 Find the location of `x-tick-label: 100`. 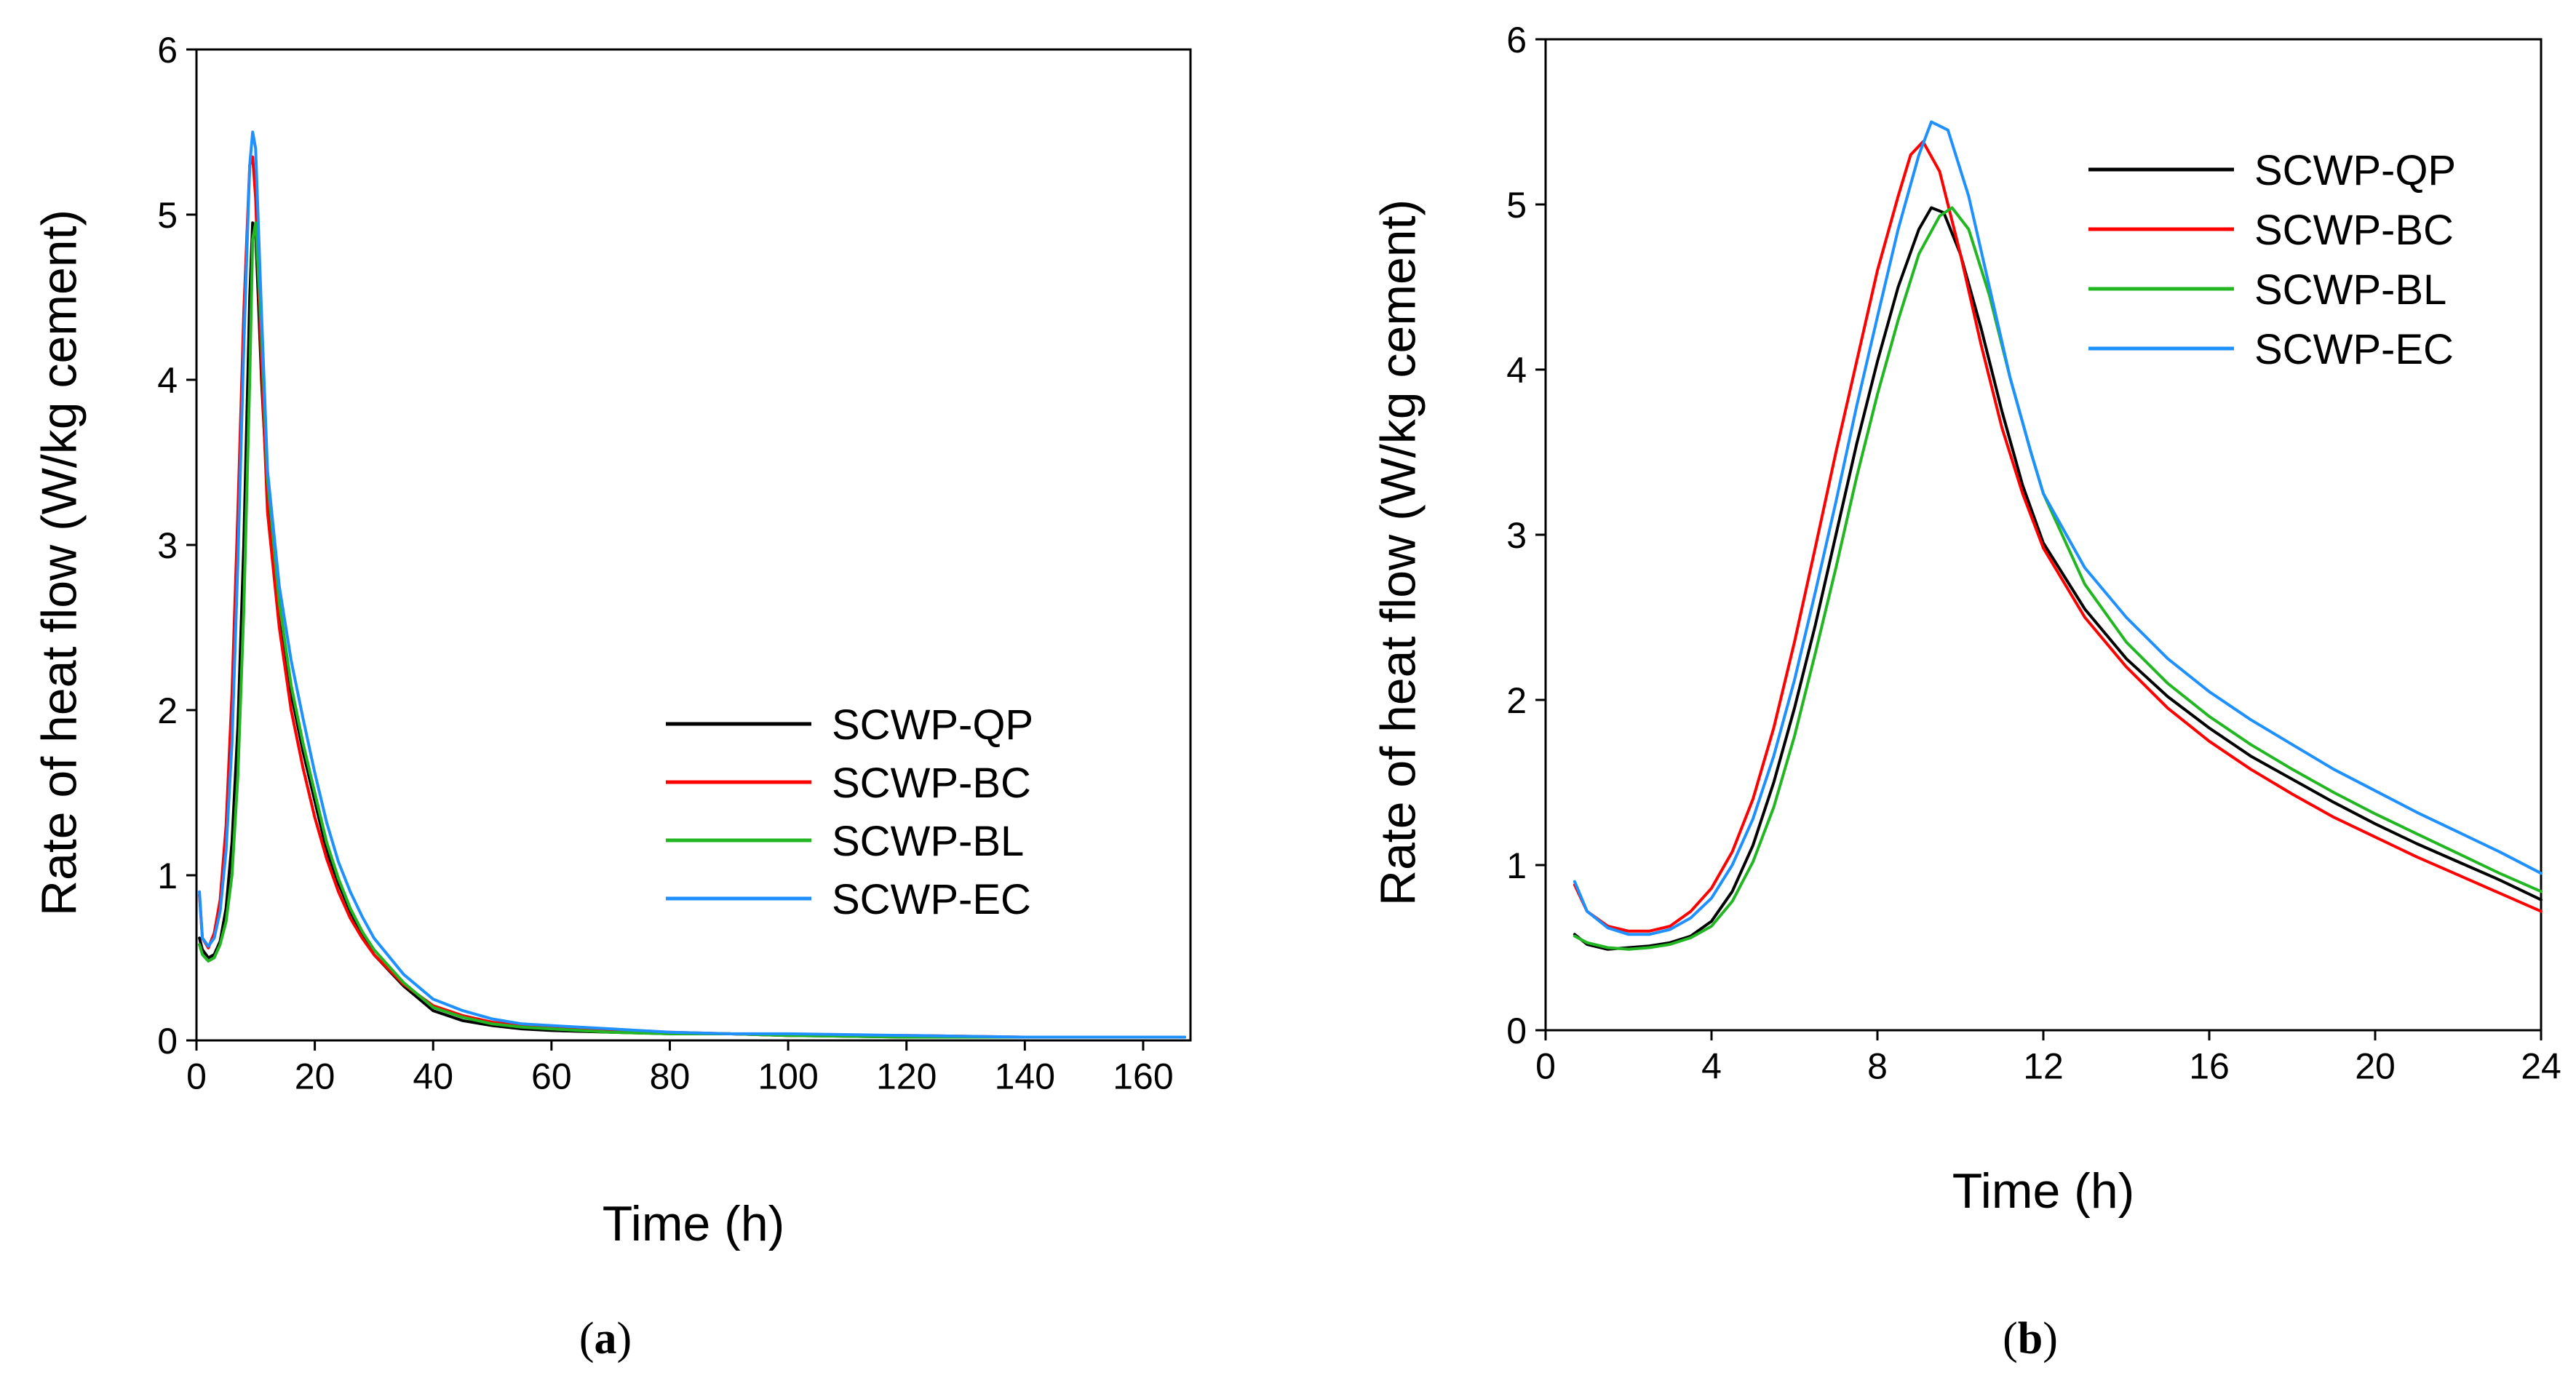

x-tick-label: 100 is located at coordinates (788, 1076).